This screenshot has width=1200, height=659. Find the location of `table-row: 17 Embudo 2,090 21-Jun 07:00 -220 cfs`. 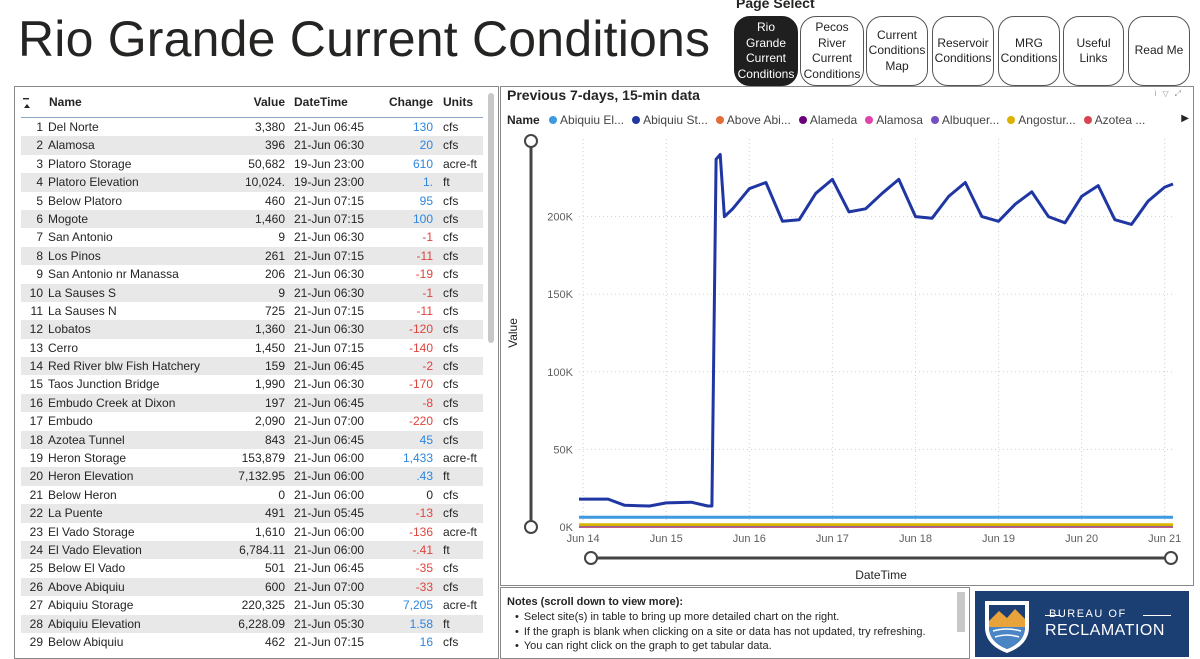

table-row: 17 Embudo 2,090 21-Jun 07:00 -220 cfs is located at coordinates (252, 421).